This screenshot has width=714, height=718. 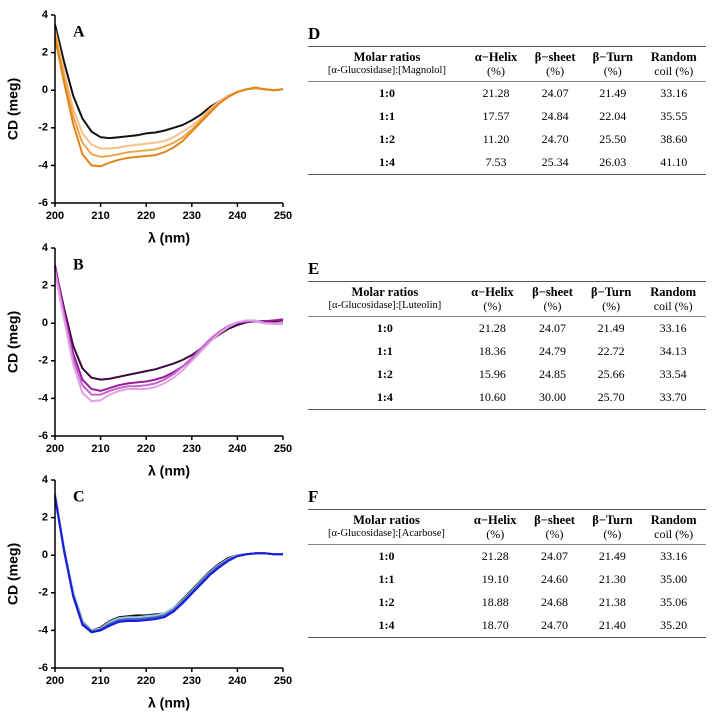 What do you see at coordinates (79, 497) in the screenshot?
I see `panel-label: C` at bounding box center [79, 497].